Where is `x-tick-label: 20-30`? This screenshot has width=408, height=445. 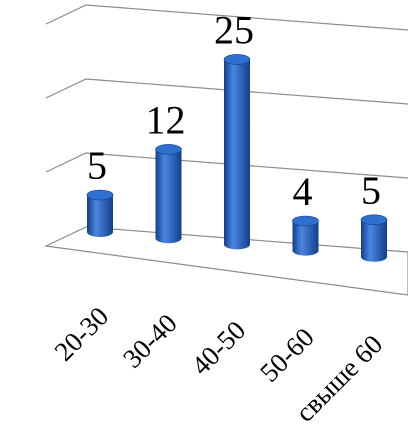
x-tick-label: 20-30 is located at coordinates (81, 334).